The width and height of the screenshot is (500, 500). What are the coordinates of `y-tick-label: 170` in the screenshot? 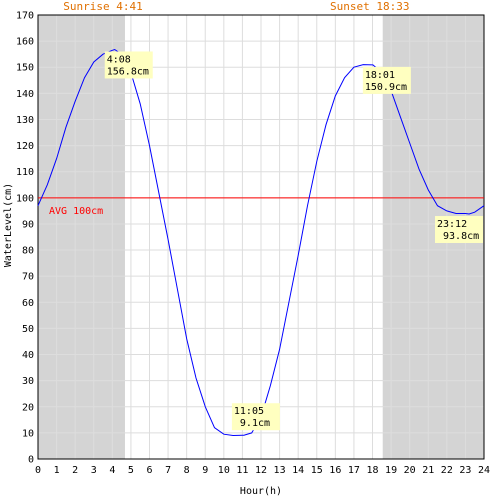 It's located at (25, 16).